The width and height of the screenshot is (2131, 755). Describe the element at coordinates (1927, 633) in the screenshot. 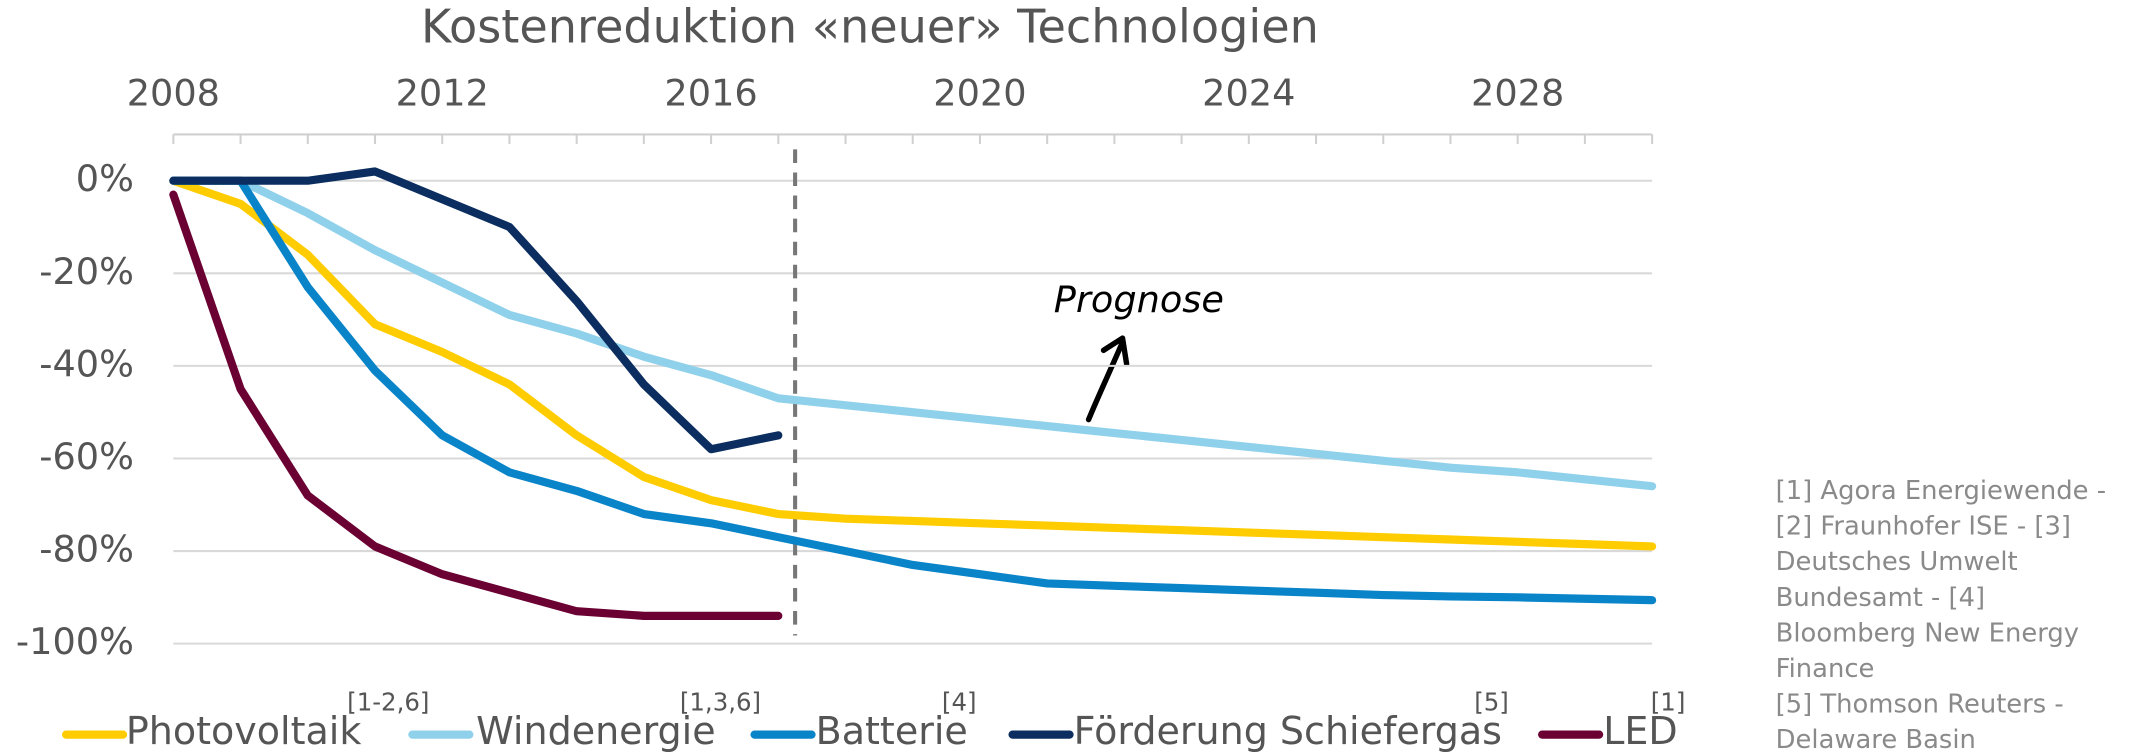

I see `source-line: Bloomberg New Energy` at that location.